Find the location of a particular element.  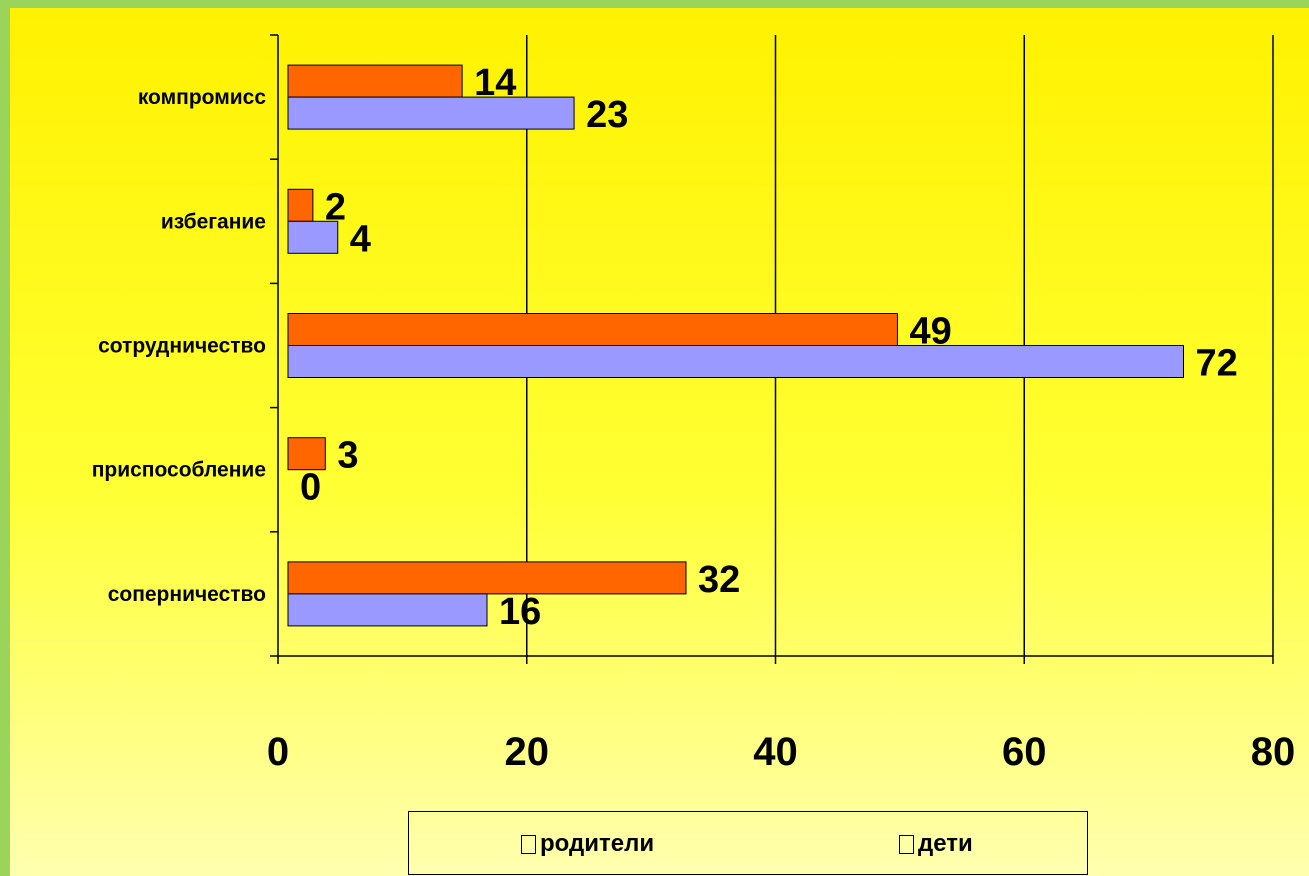

category-label: сотрудничество is located at coordinates (182, 346).